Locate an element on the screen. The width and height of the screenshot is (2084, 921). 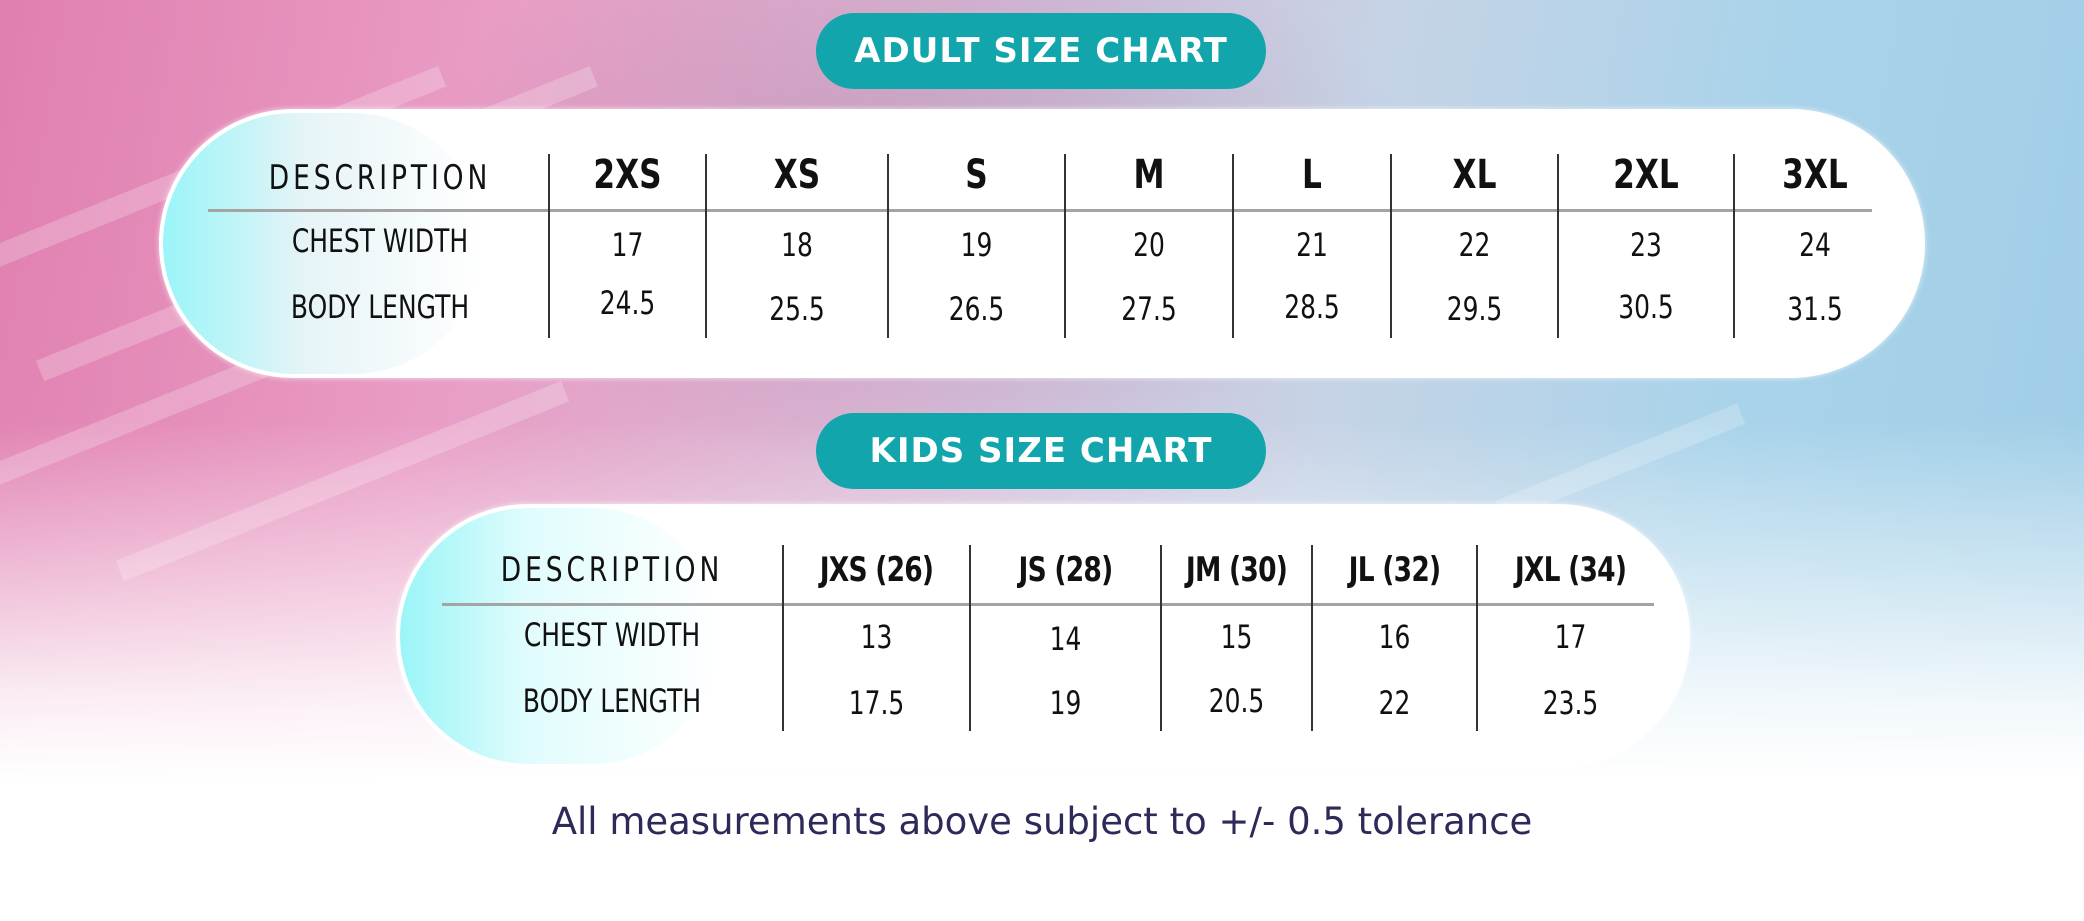
adult-length-value: 31.5 is located at coordinates (1815, 309).